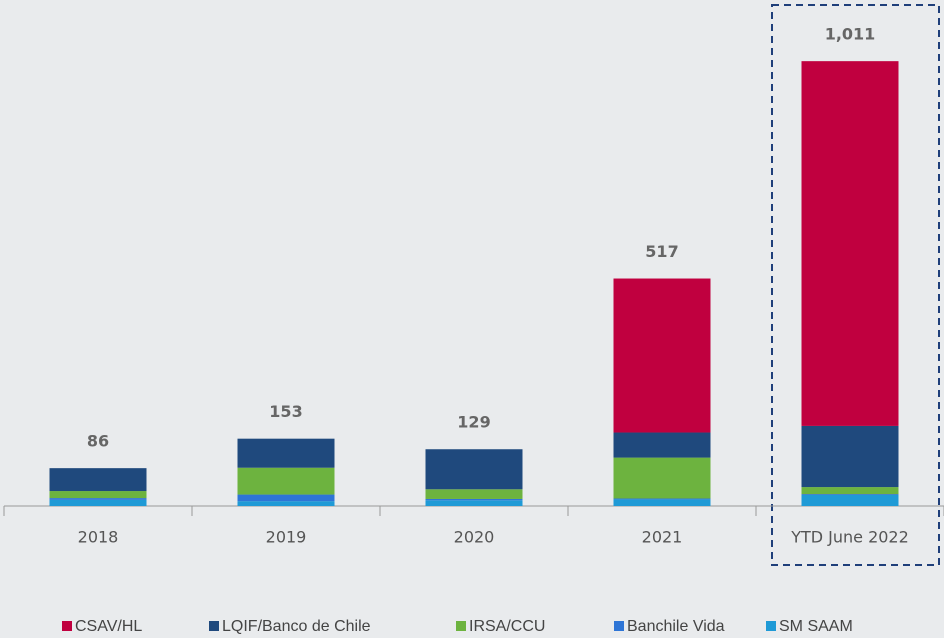  Describe the element at coordinates (296, 626) in the screenshot. I see `legend-label: LQIF/Banco de Chile` at that location.